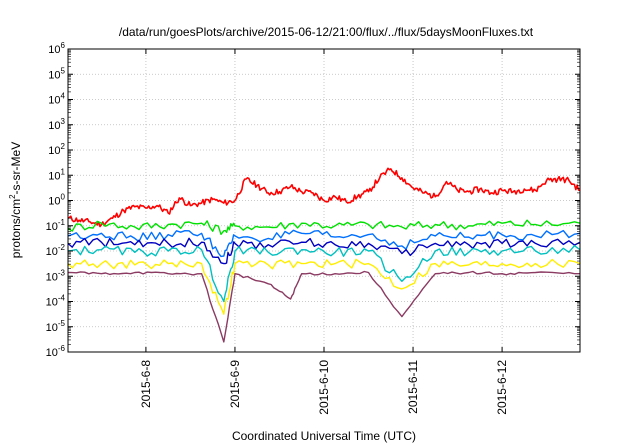 The image size is (640, 448). I want to click on y-axis-label: protons/cm2-s-sr-MeV, so click(15, 200).